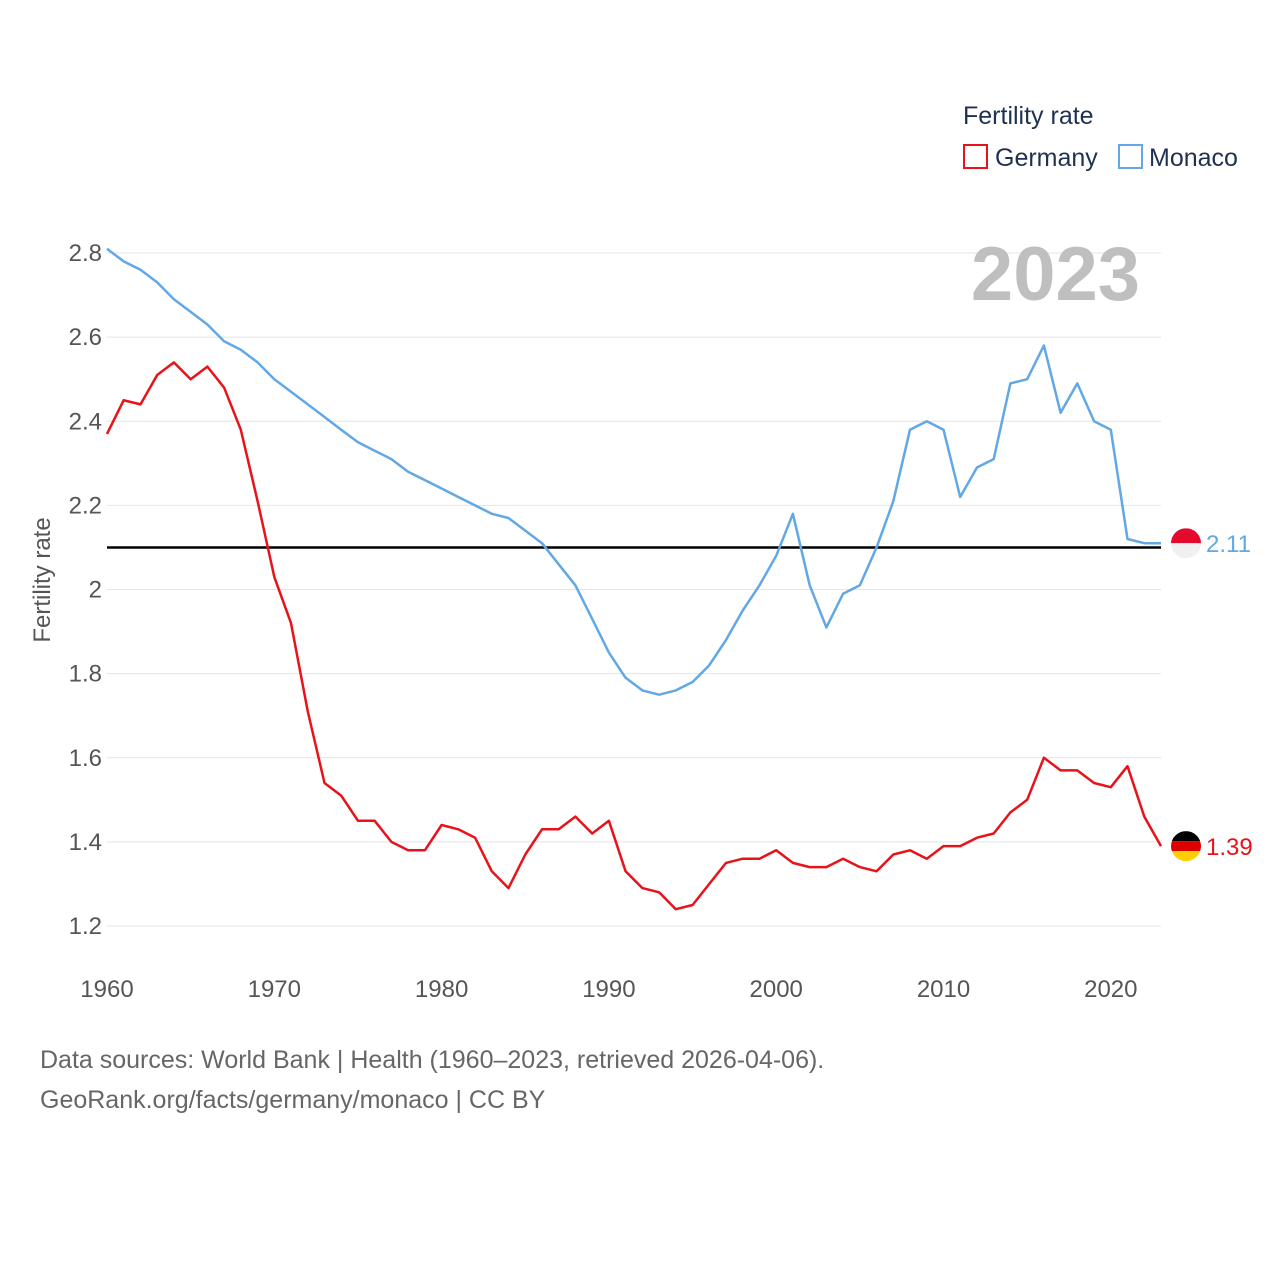  Describe the element at coordinates (1055, 274) in the screenshot. I see `year-label: 2023` at that location.